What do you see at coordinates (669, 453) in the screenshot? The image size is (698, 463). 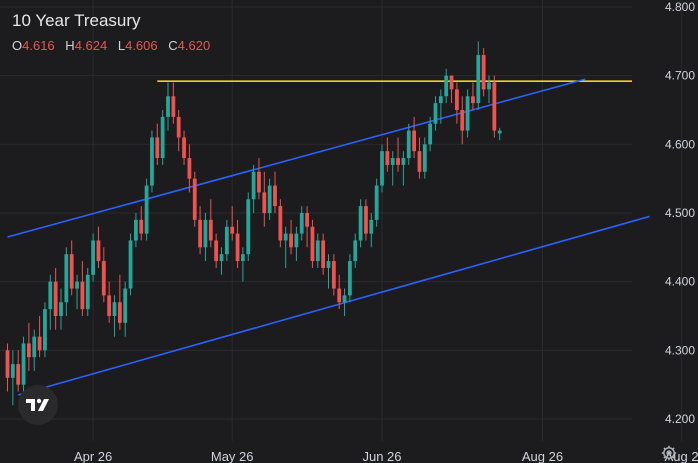 I see `gear-icon` at bounding box center [669, 453].